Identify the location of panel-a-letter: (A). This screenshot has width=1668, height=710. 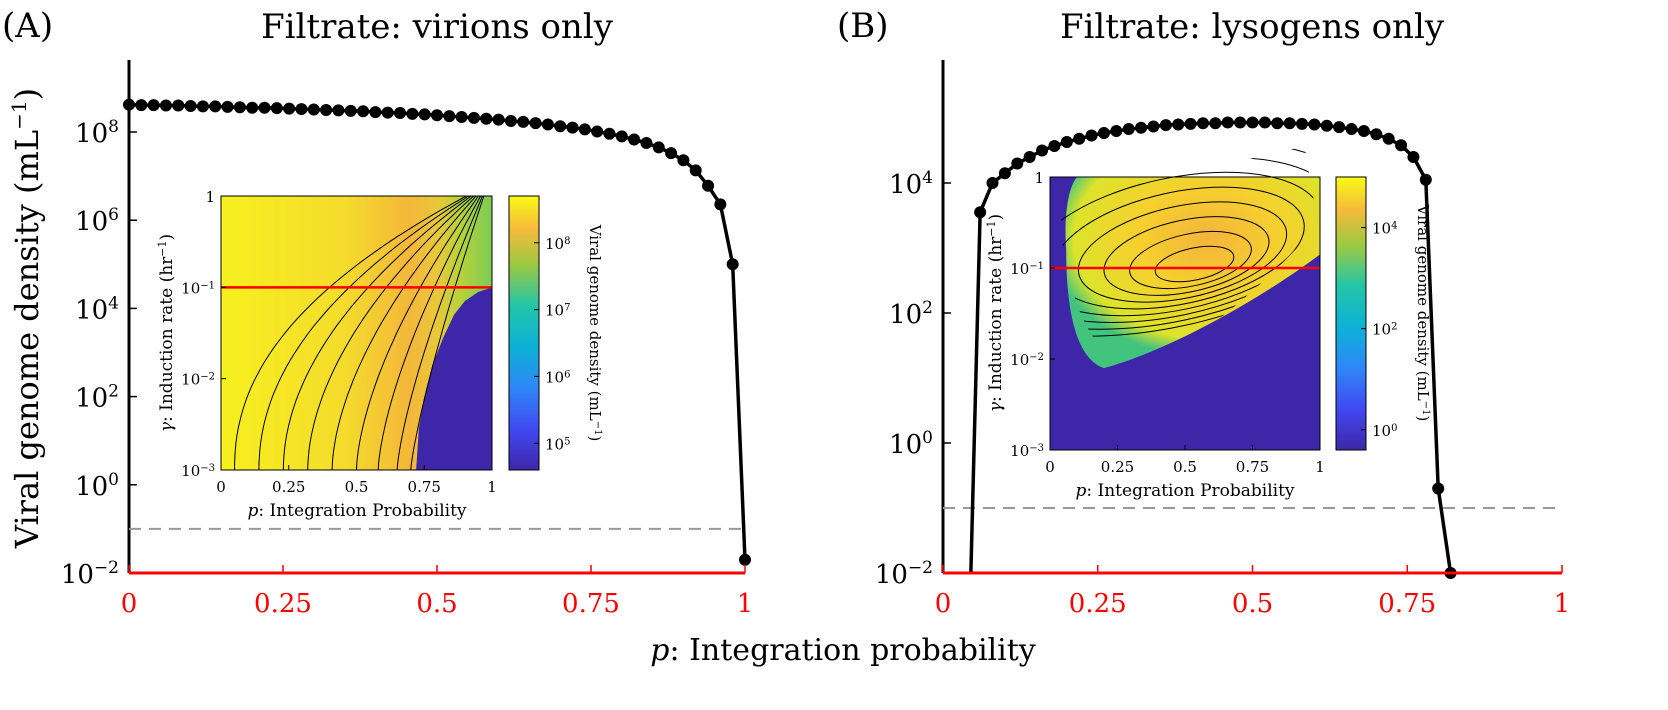
(27, 26).